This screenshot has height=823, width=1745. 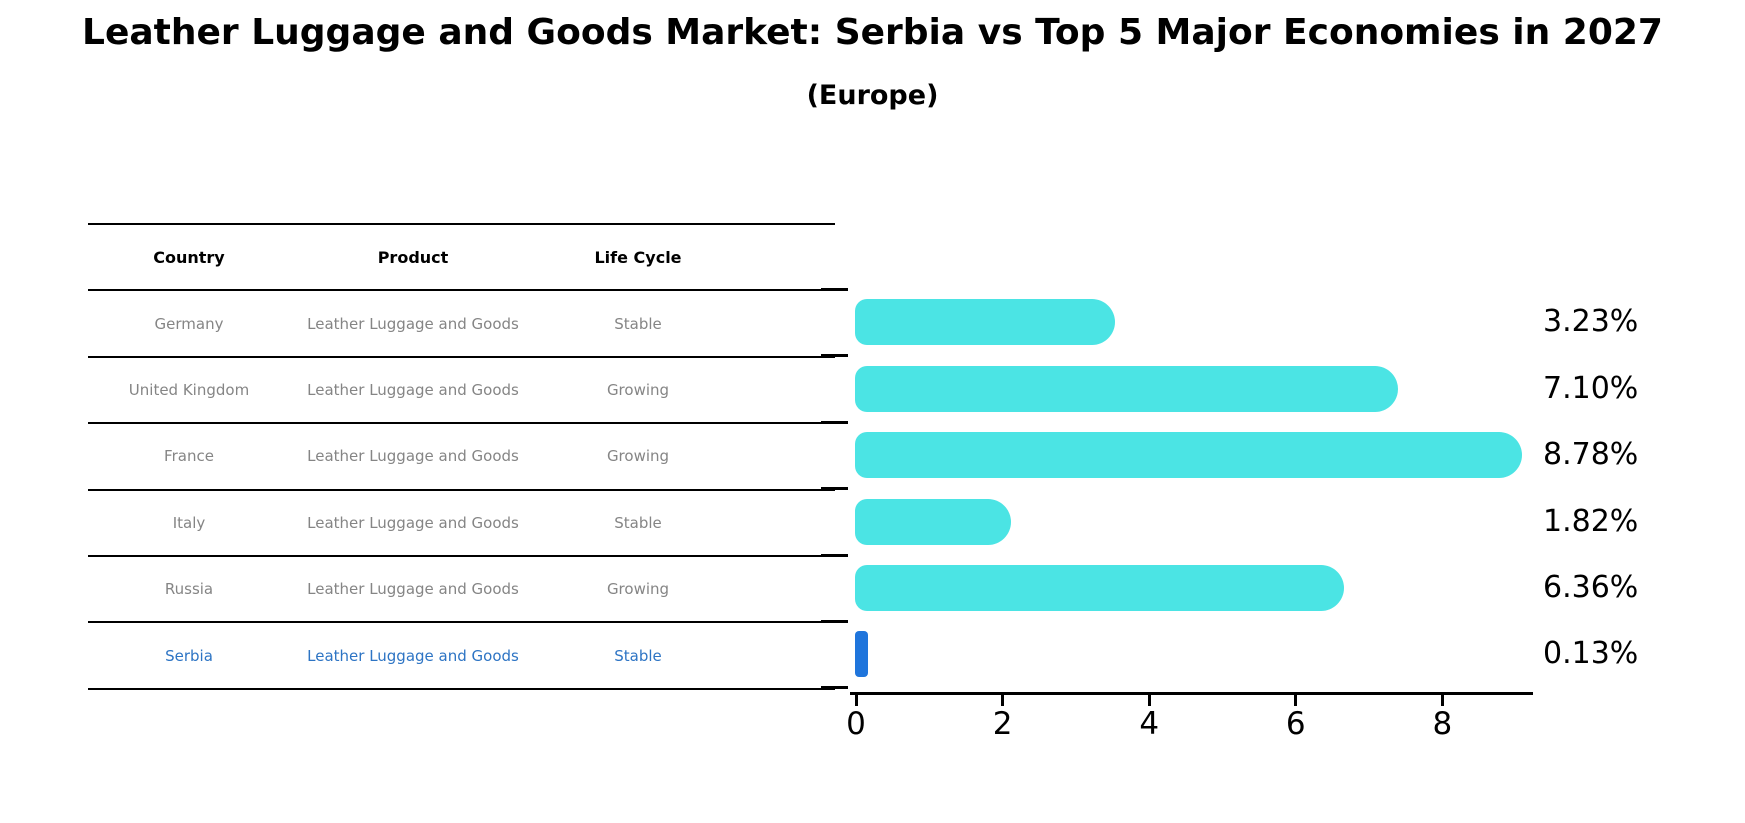 I want to click on table-cell-country: United Kingdom, so click(x=189, y=389).